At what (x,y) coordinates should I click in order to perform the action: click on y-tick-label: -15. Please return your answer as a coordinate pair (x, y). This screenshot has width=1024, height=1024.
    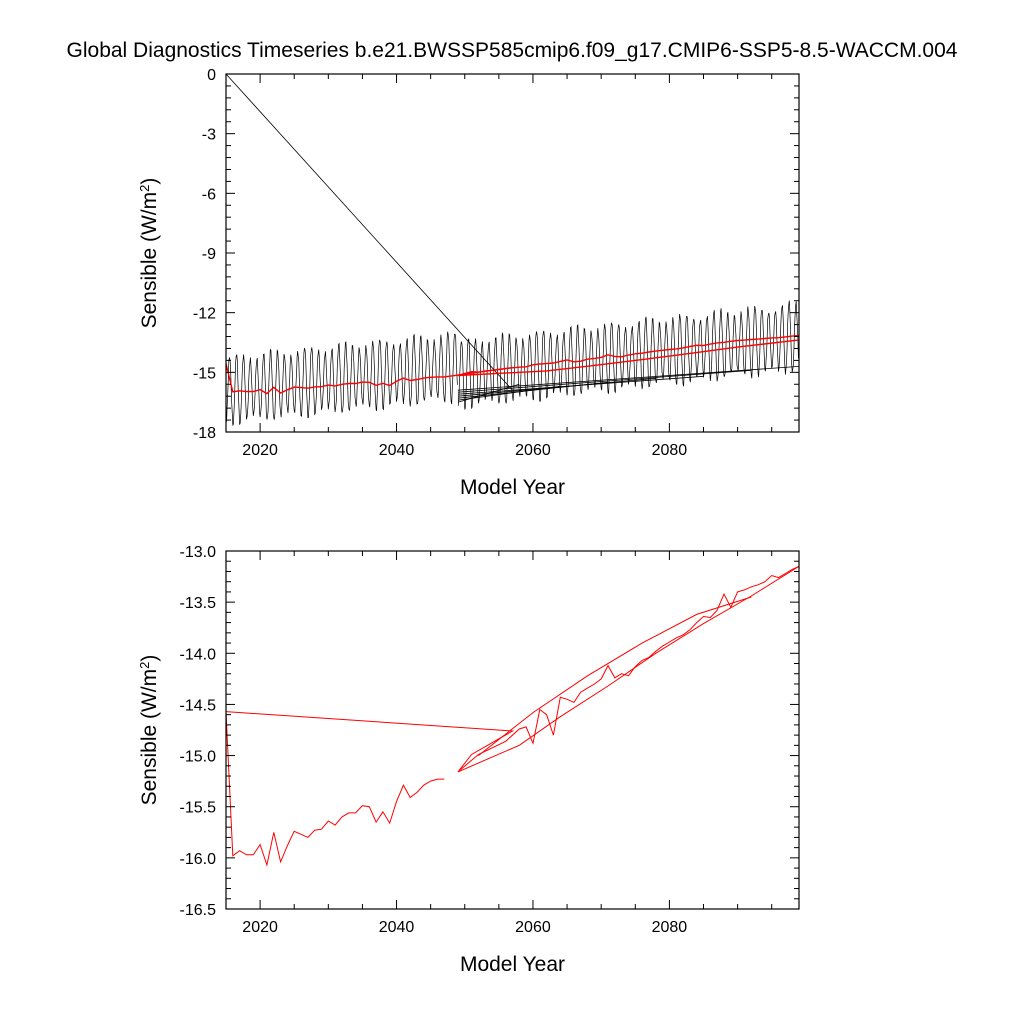
    Looking at the image, I should click on (204, 373).